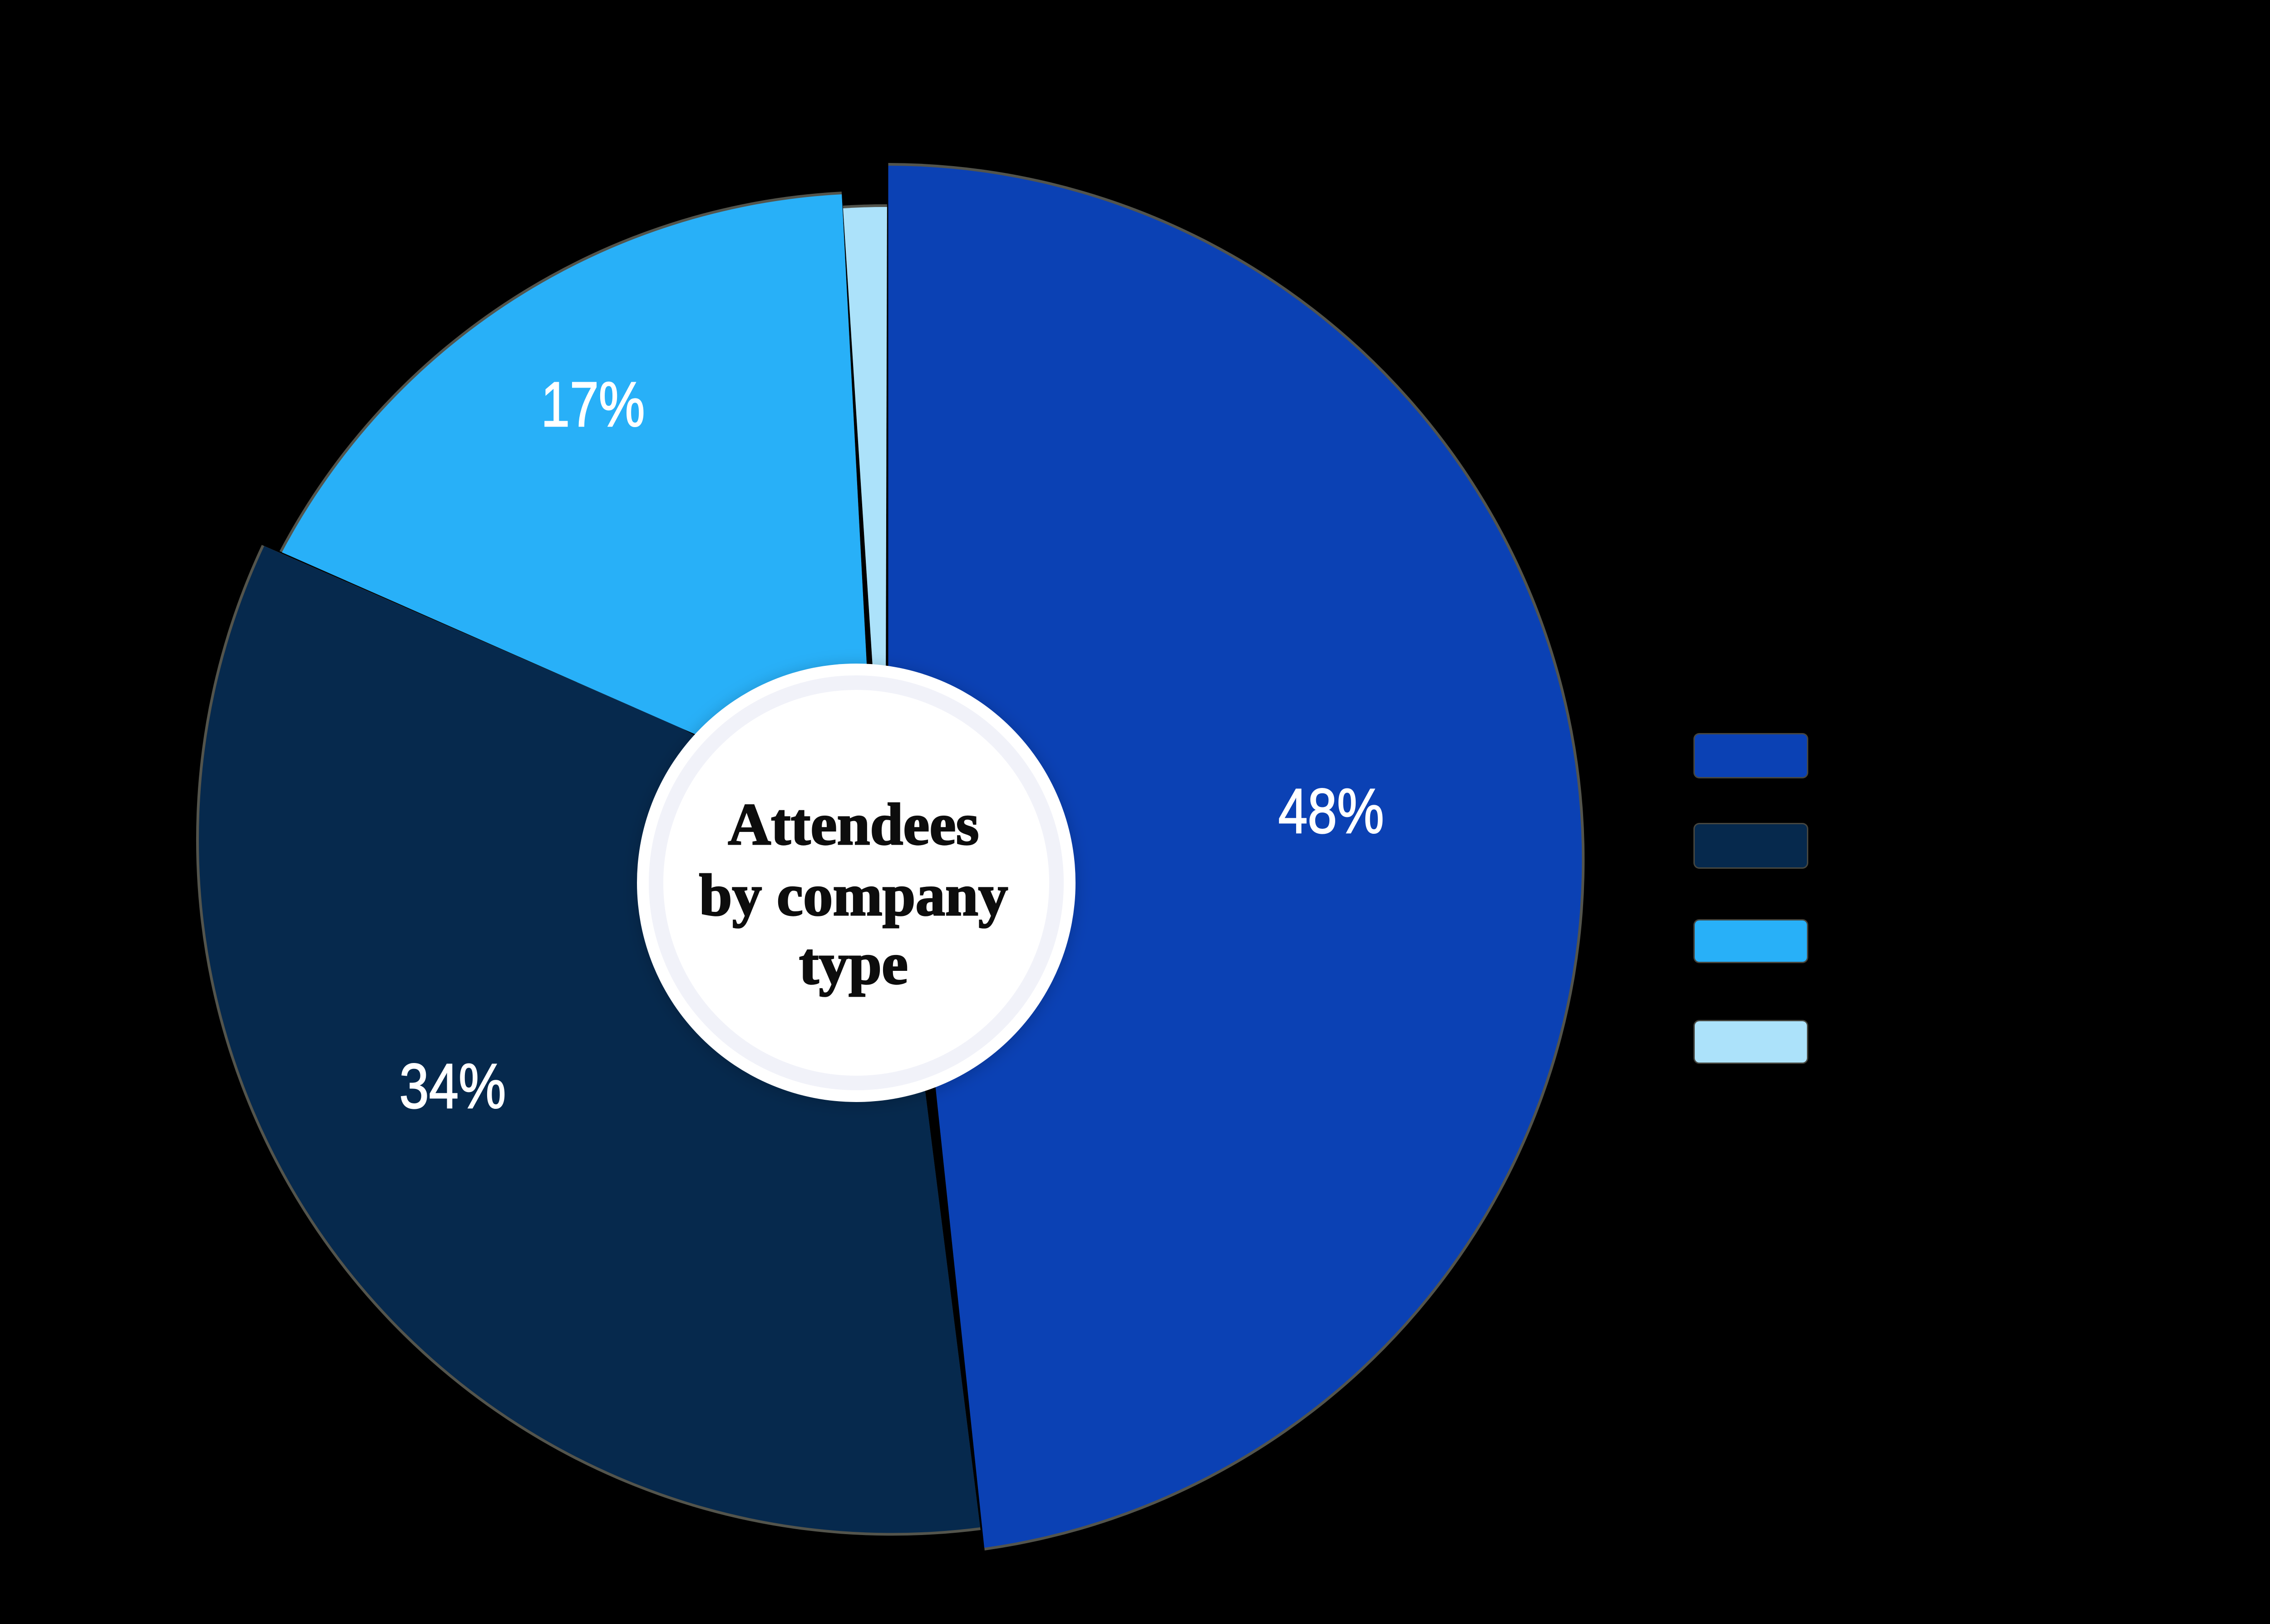  Describe the element at coordinates (453, 1086) in the screenshot. I see `svg-text: 34%` at that location.